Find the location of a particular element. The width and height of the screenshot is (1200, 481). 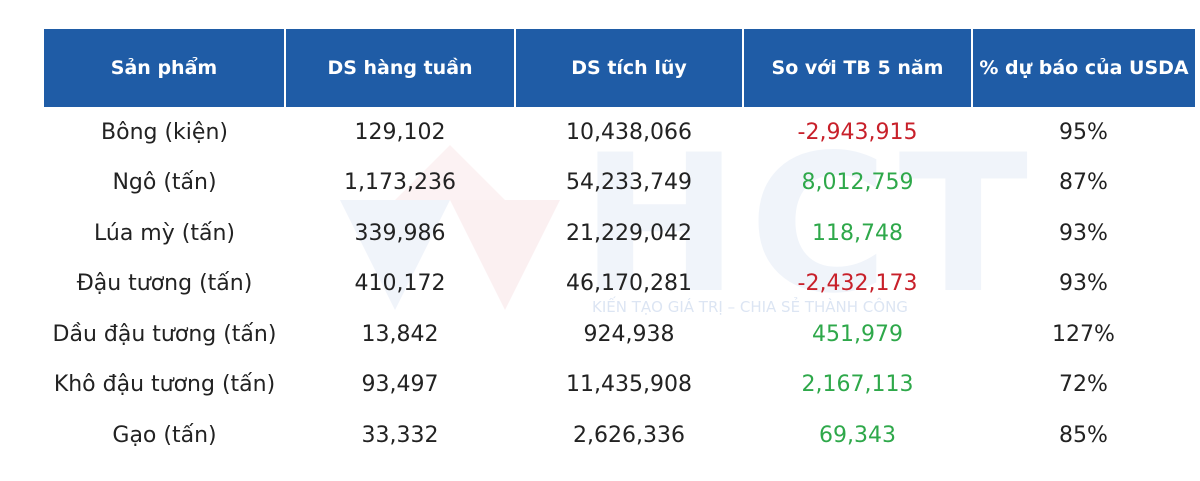

table-row: Ngô (tấn) 1,173,236 54,233,749 8,012,759 87% is located at coordinates (619, 183).